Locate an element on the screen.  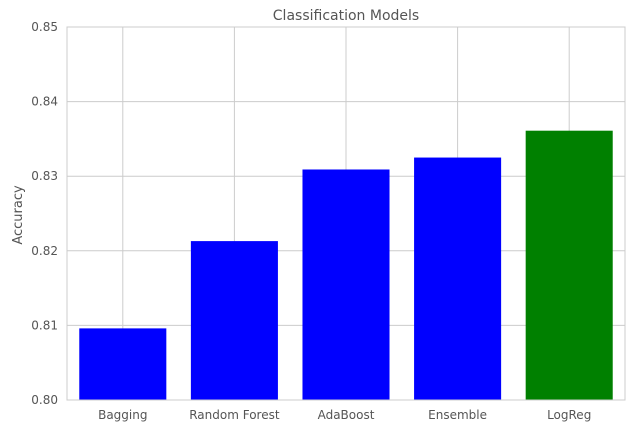
bar-logreg is located at coordinates (569, 265).